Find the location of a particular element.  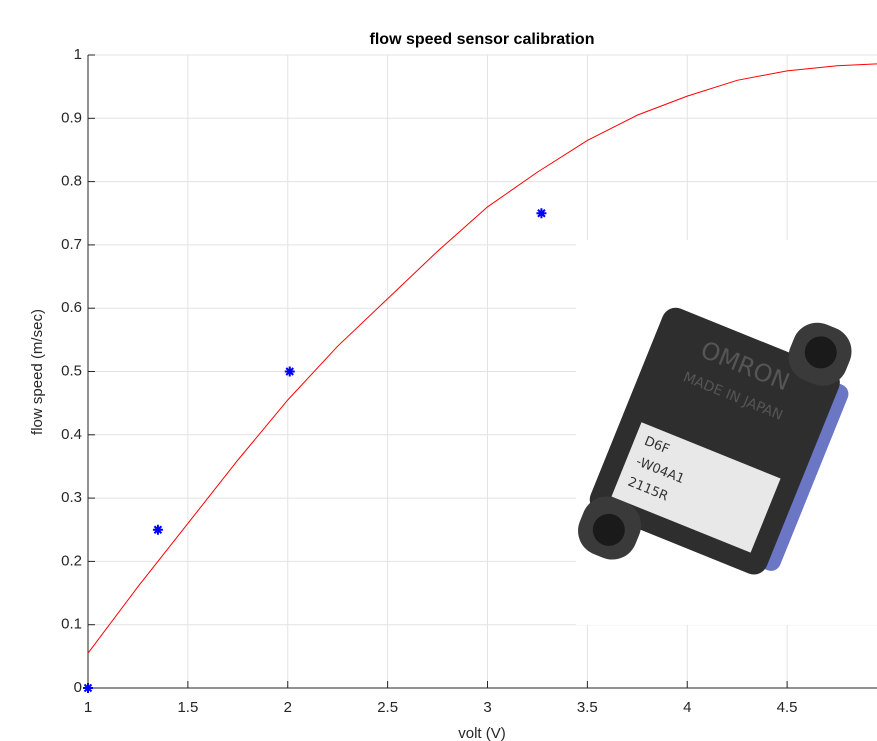

y-tick-label: 1 is located at coordinates (78, 54).